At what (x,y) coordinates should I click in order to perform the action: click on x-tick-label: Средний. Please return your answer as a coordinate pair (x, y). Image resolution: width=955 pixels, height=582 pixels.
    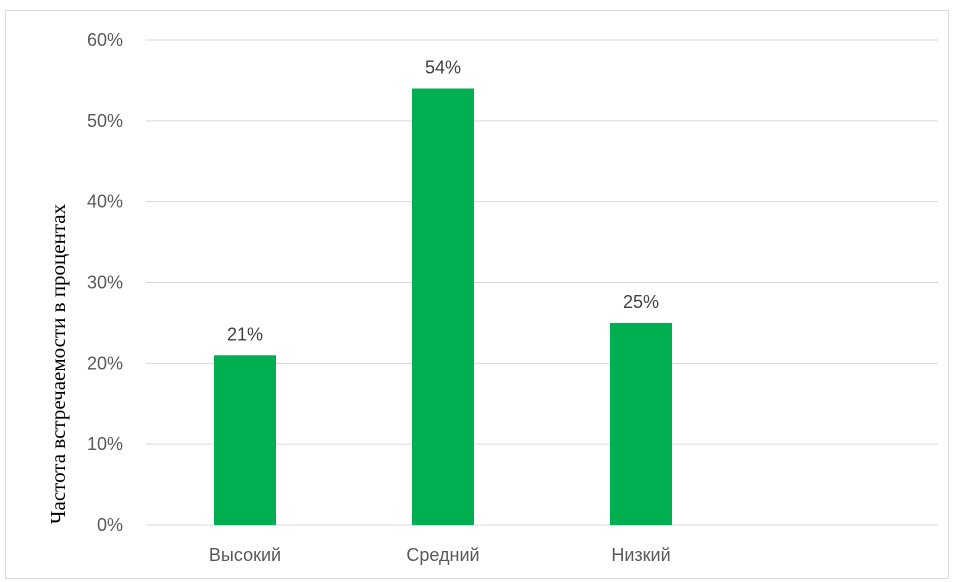
    Looking at the image, I should click on (442, 555).